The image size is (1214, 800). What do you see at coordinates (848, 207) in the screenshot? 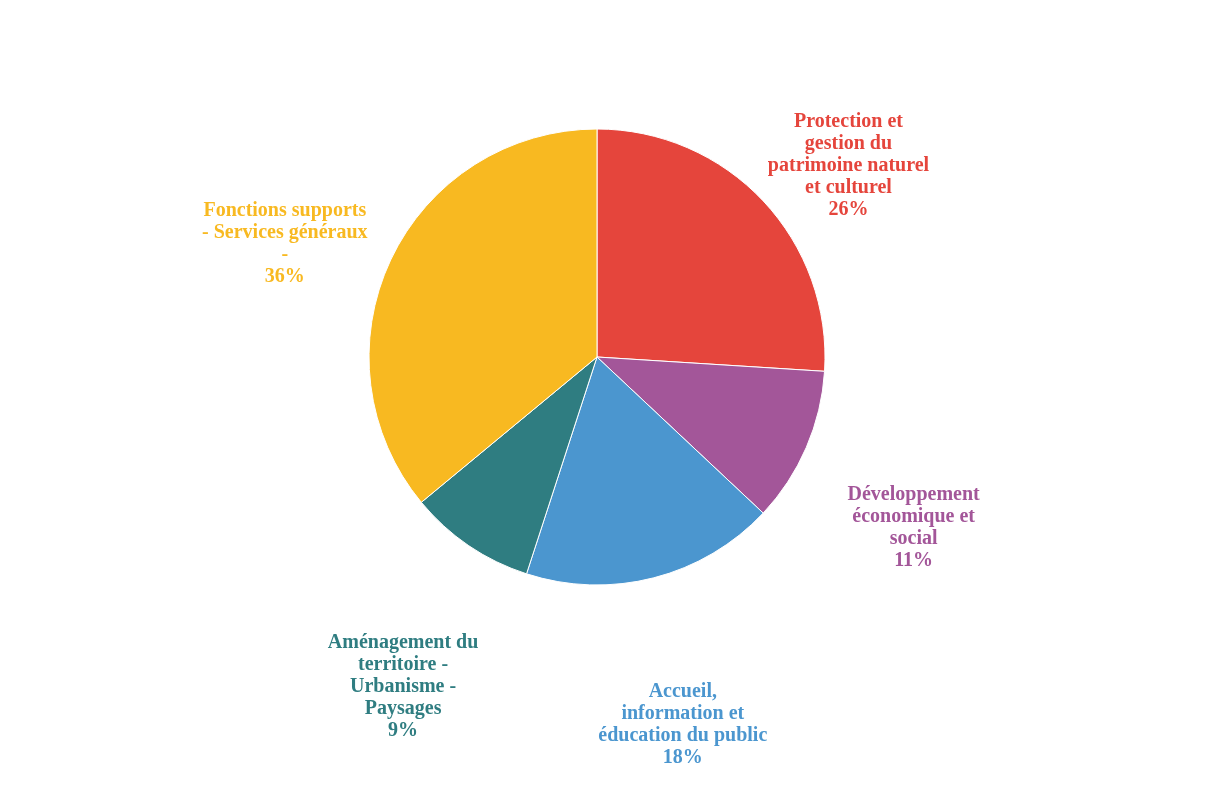
I see `data-label: 26%` at bounding box center [848, 207].